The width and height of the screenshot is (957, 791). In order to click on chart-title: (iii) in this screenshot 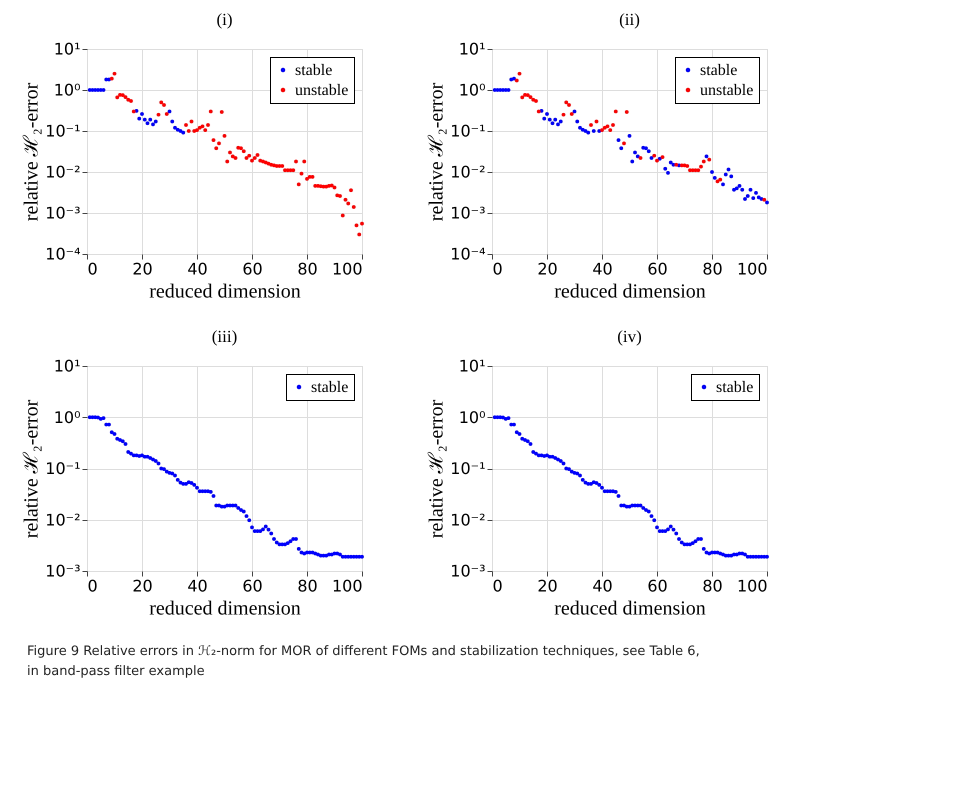, I will do `click(225, 336)`.